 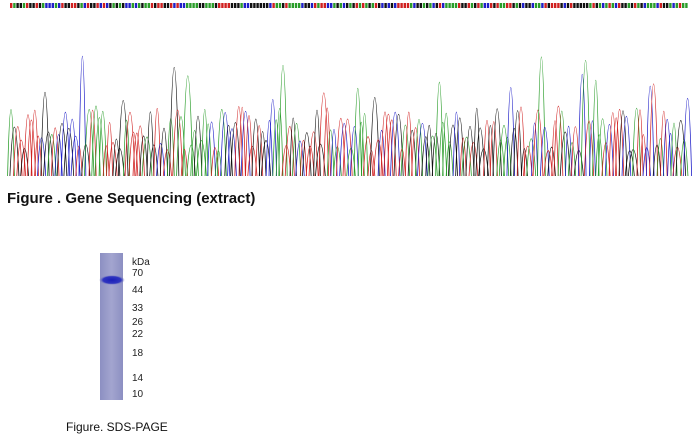 What do you see at coordinates (138, 378) in the screenshot?
I see `marker-label: 14` at bounding box center [138, 378].